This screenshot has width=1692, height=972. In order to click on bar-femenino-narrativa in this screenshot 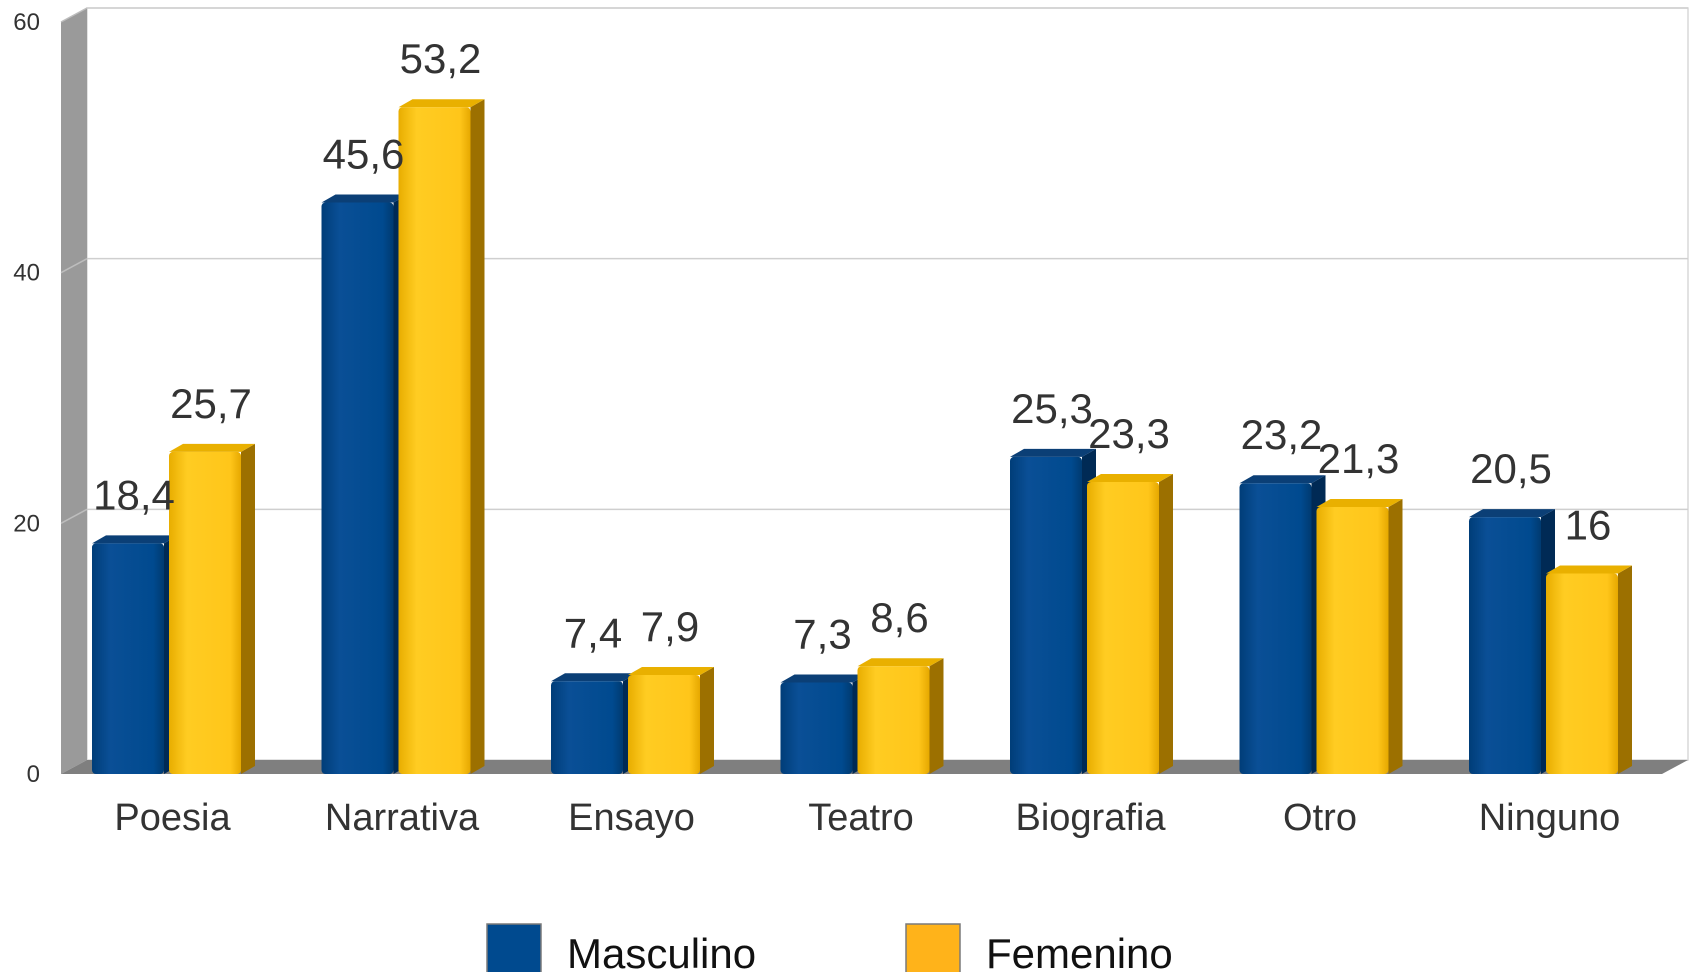, I will do `click(441, 436)`.